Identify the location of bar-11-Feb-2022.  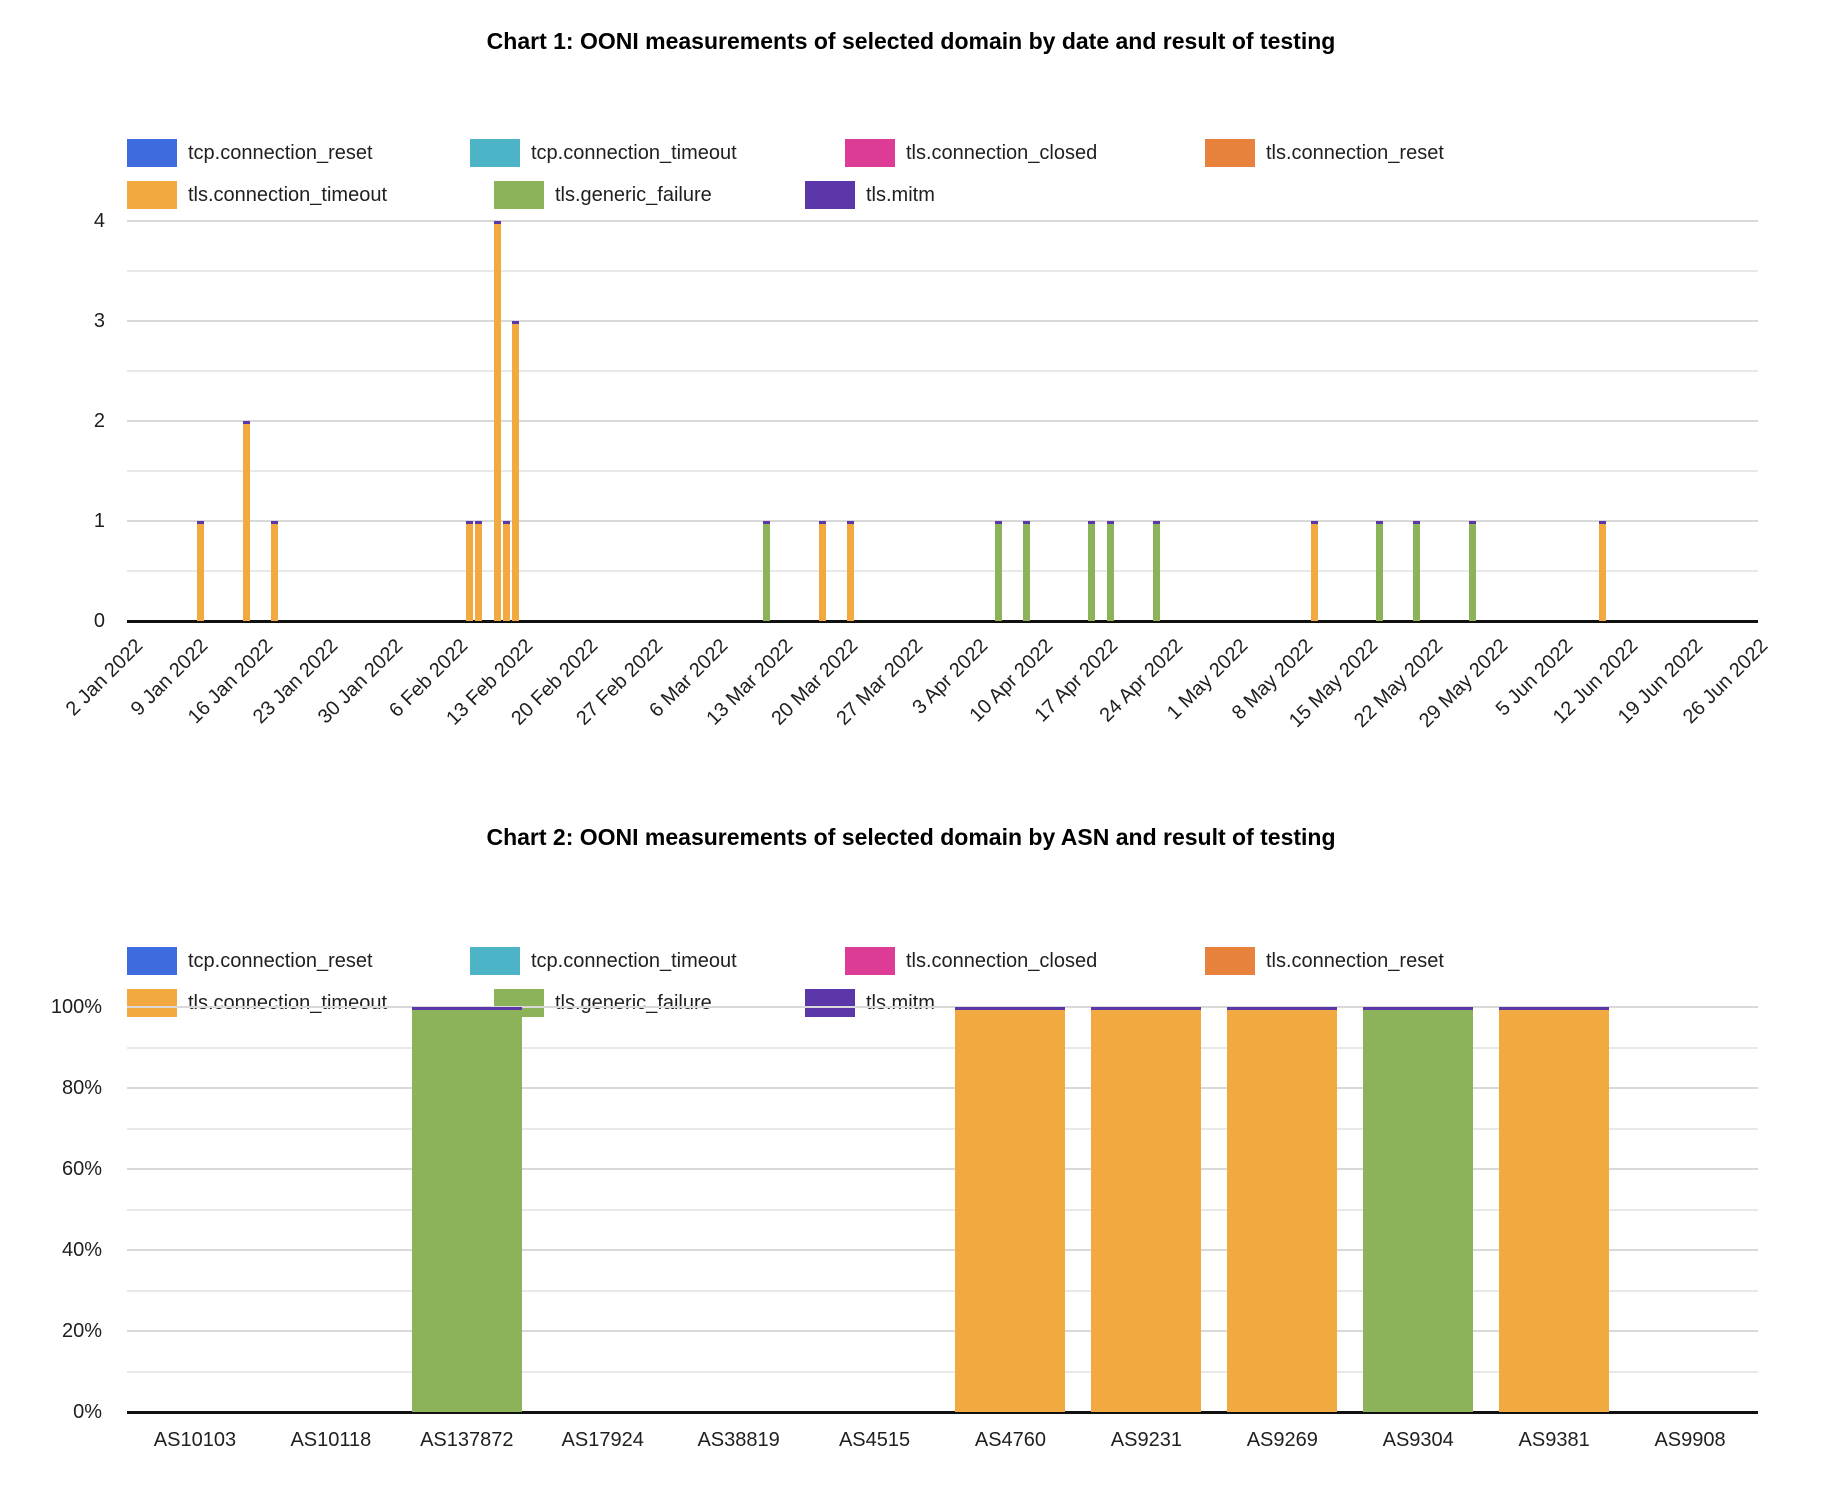
(506, 571).